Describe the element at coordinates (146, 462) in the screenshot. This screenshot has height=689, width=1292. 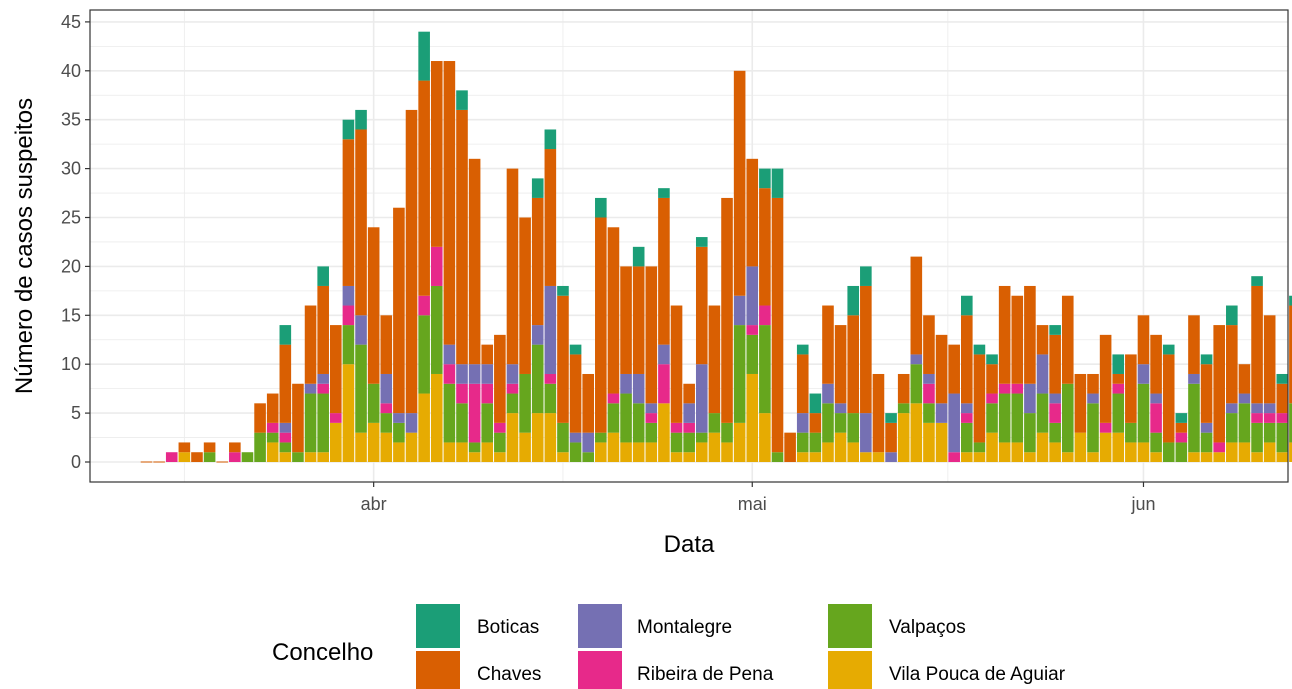
I see `bar-zero` at that location.